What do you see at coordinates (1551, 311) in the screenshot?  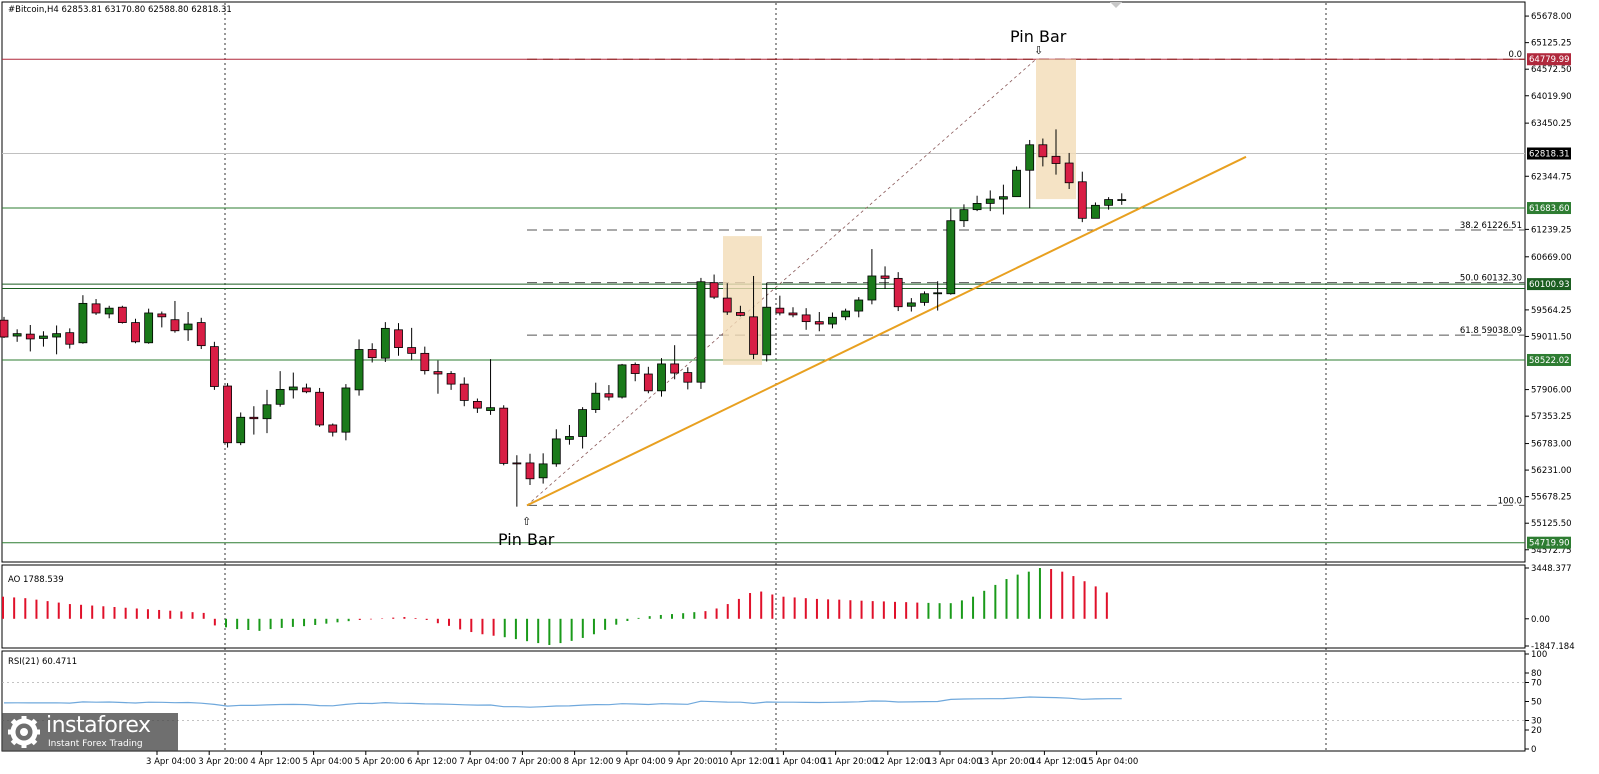 I see `price-tick-label: 59564.25` at bounding box center [1551, 311].